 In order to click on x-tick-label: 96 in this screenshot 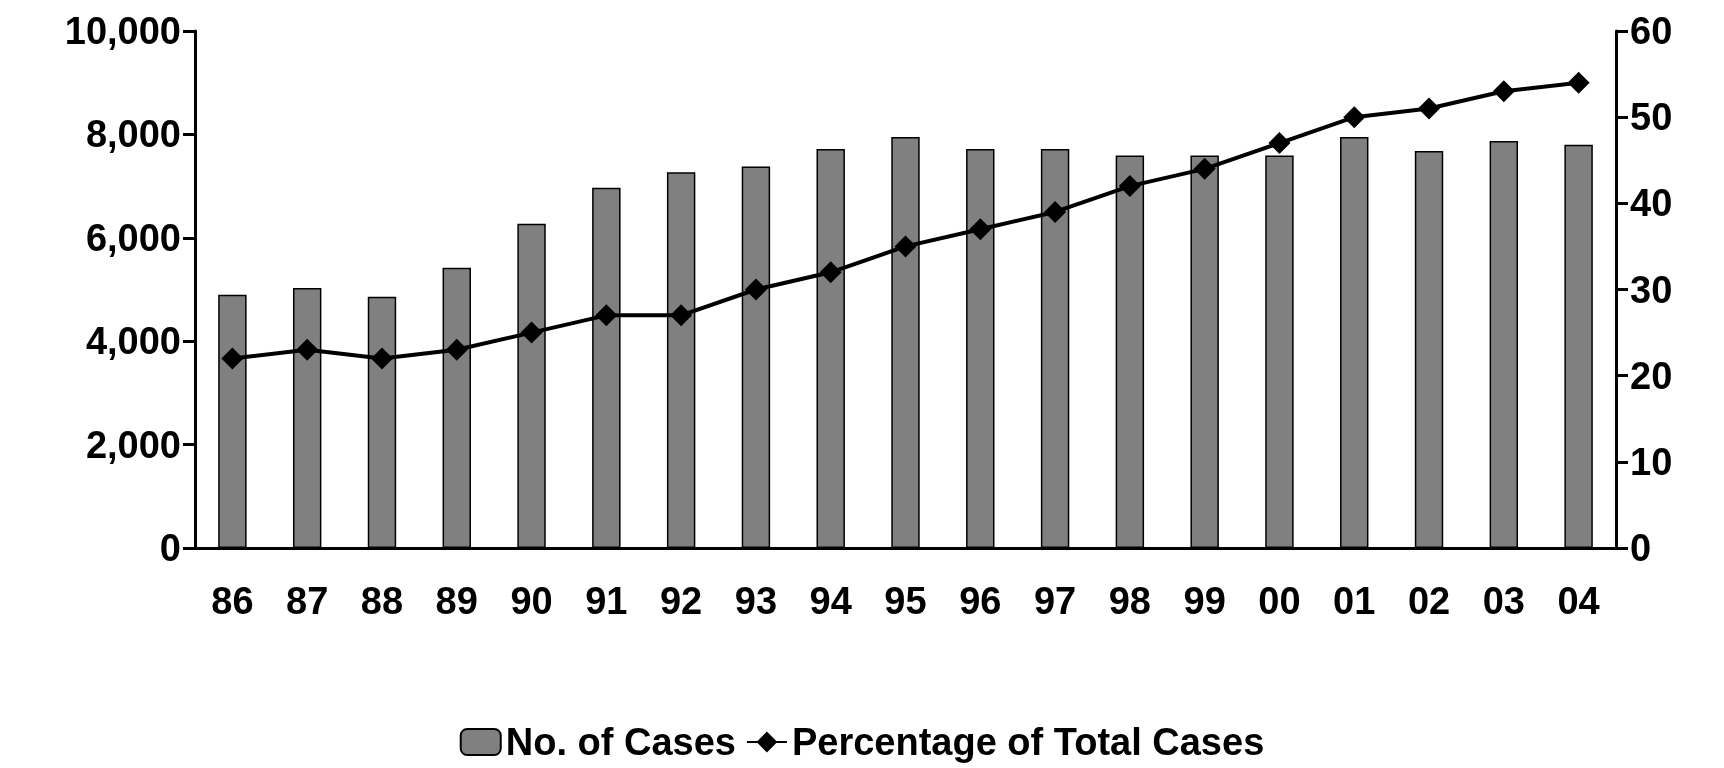, I will do `click(980, 601)`.